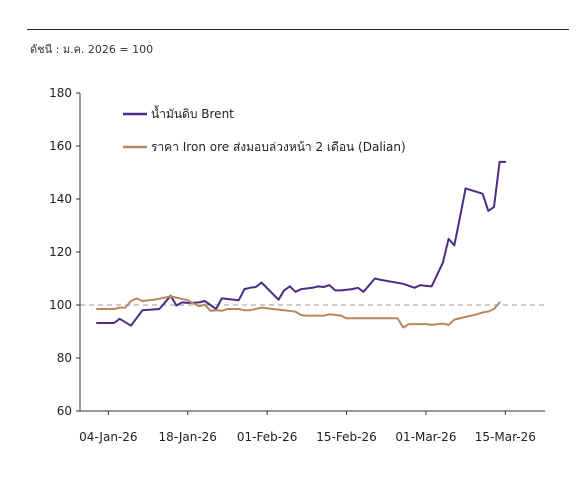 This screenshot has width=584, height=482. Describe the element at coordinates (346, 437) in the screenshot. I see `x-tick-label: 15-Feb-26` at that location.